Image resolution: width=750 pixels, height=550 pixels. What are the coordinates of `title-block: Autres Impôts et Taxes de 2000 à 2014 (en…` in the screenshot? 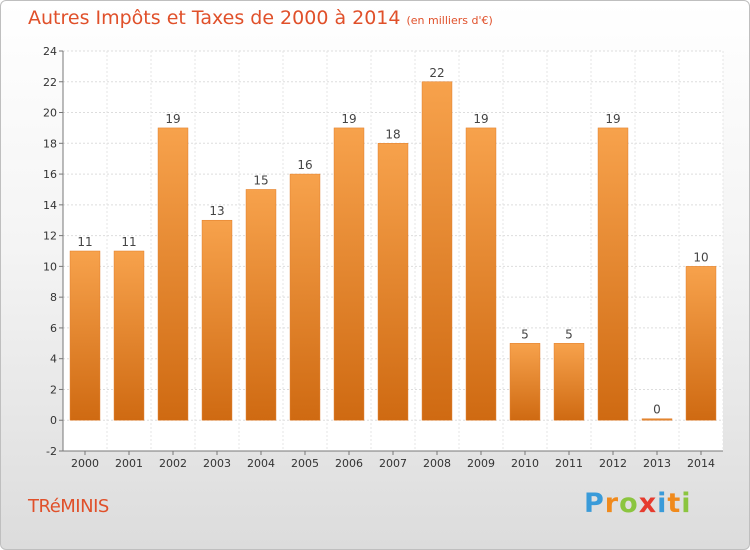 It's located at (260, 18).